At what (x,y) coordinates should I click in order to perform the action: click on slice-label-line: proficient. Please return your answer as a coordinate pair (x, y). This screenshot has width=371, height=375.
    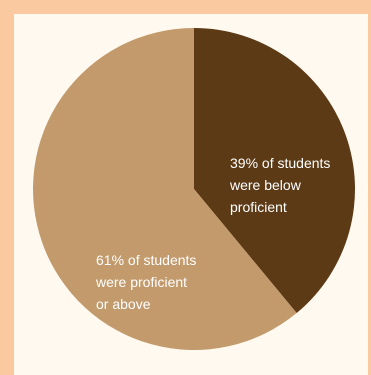
    Looking at the image, I should click on (258, 207).